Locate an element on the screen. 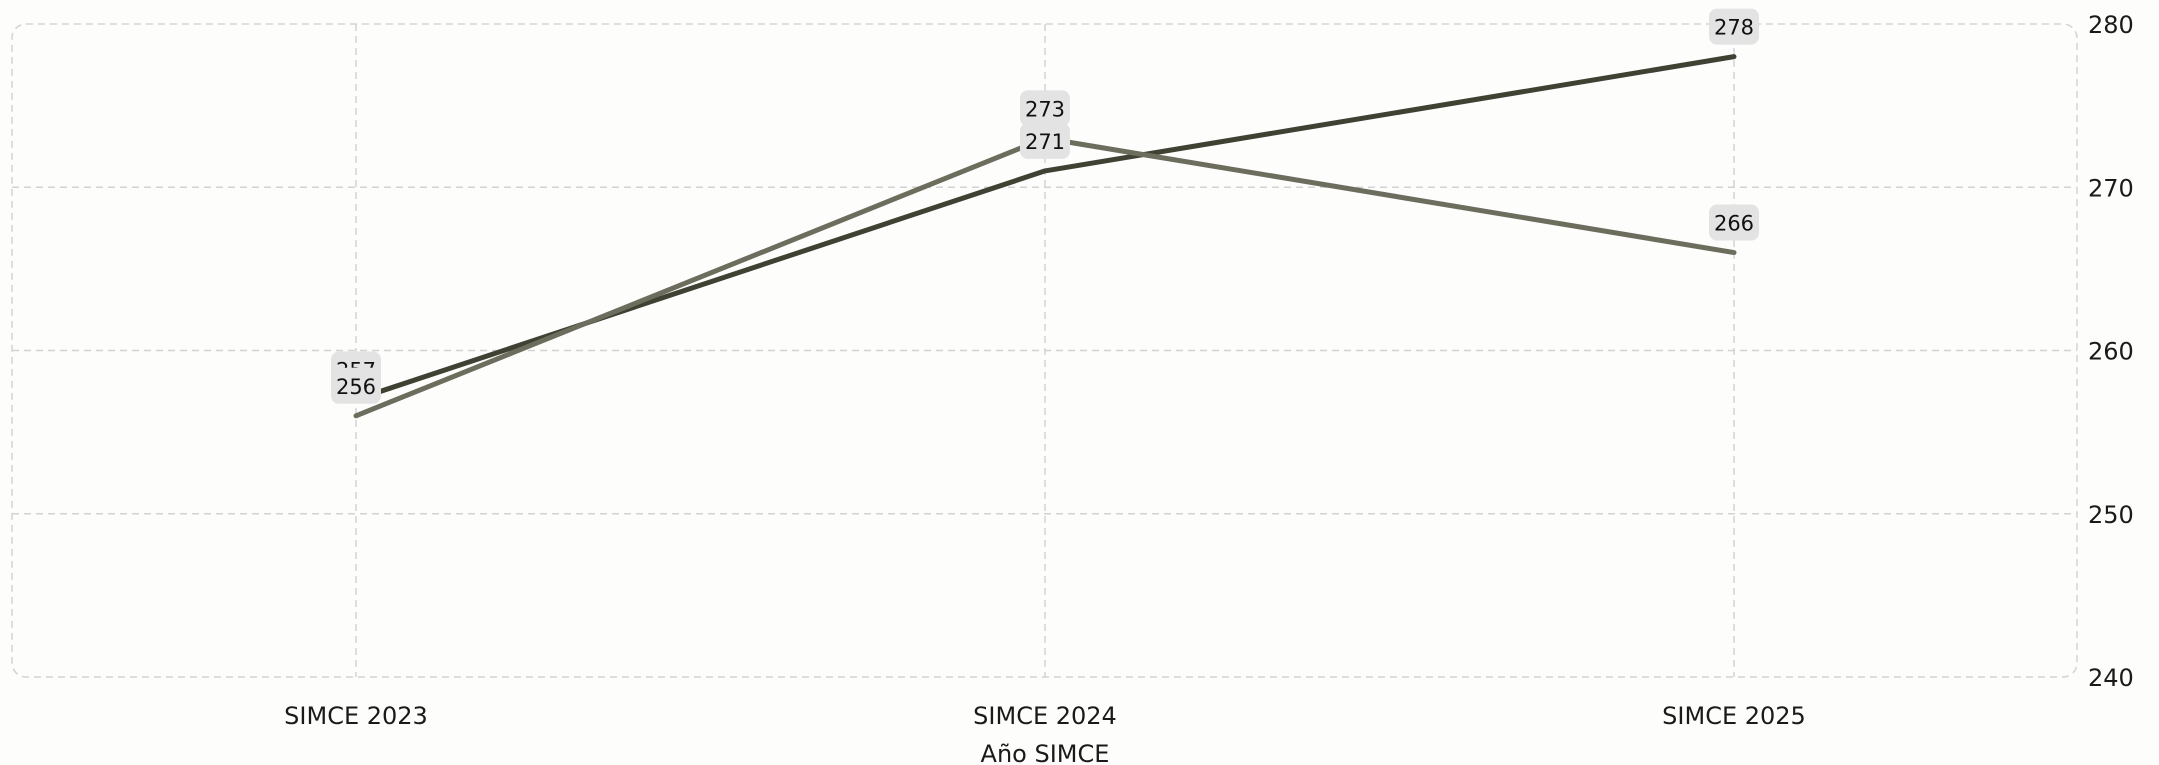 The image size is (2159, 765). data-label-s1: 271 is located at coordinates (1045, 140).